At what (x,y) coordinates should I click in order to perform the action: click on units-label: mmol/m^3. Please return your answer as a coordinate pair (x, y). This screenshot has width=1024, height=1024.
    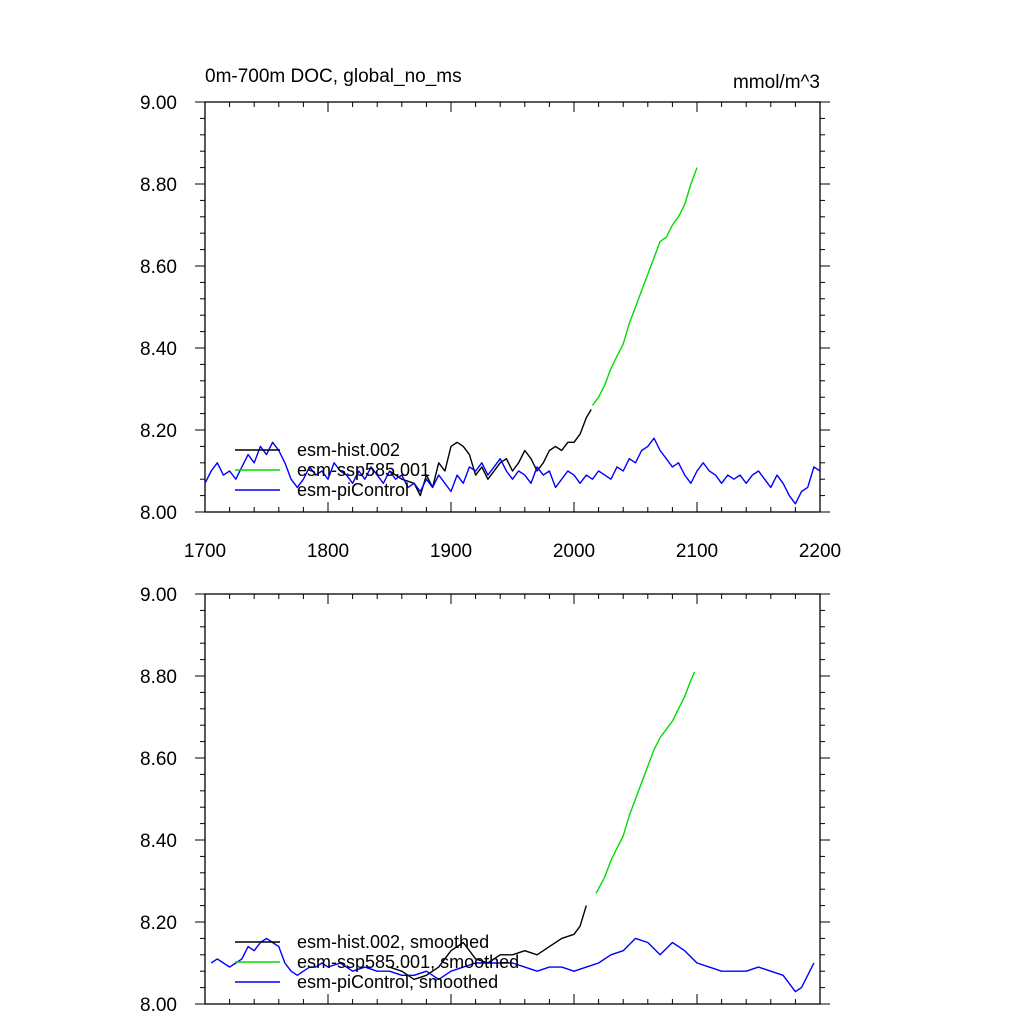
    Looking at the image, I should click on (776, 82).